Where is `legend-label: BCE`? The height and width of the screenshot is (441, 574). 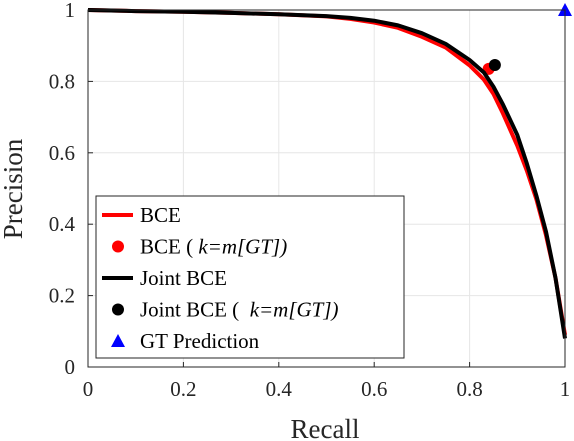
legend-label: BCE is located at coordinates (160, 215).